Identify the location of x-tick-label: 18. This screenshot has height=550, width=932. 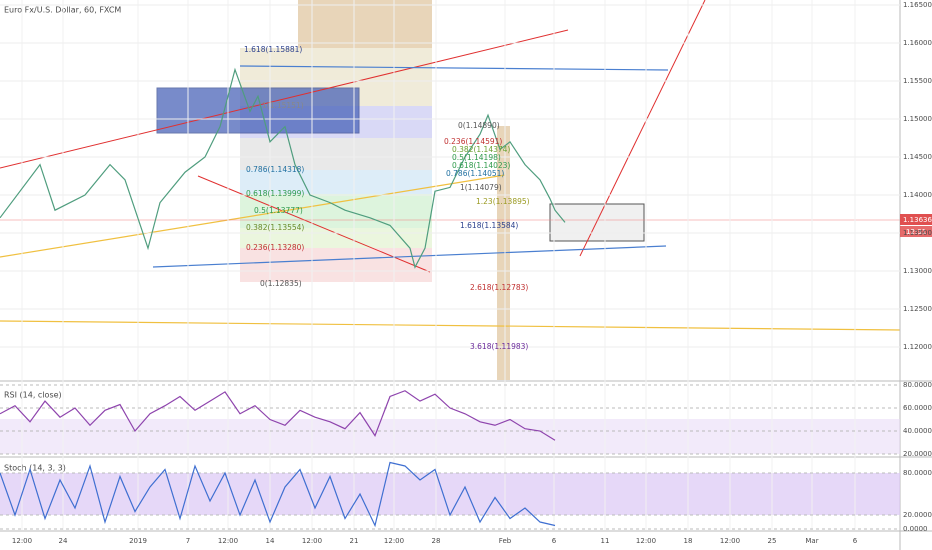
(688, 541).